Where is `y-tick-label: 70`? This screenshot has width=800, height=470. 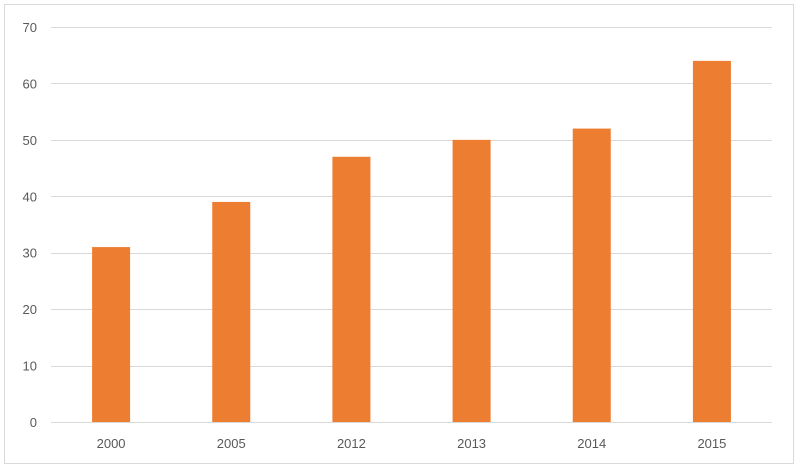
y-tick-label: 70 is located at coordinates (30, 27).